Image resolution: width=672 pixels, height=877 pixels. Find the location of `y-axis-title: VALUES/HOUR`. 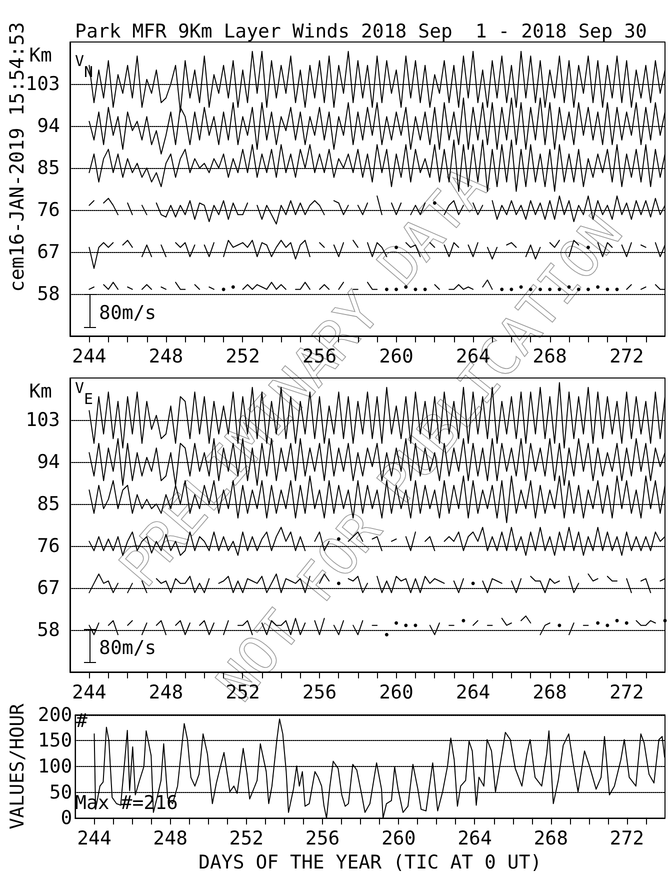

y-axis-title: VALUES/HOUR is located at coordinates (17, 766).